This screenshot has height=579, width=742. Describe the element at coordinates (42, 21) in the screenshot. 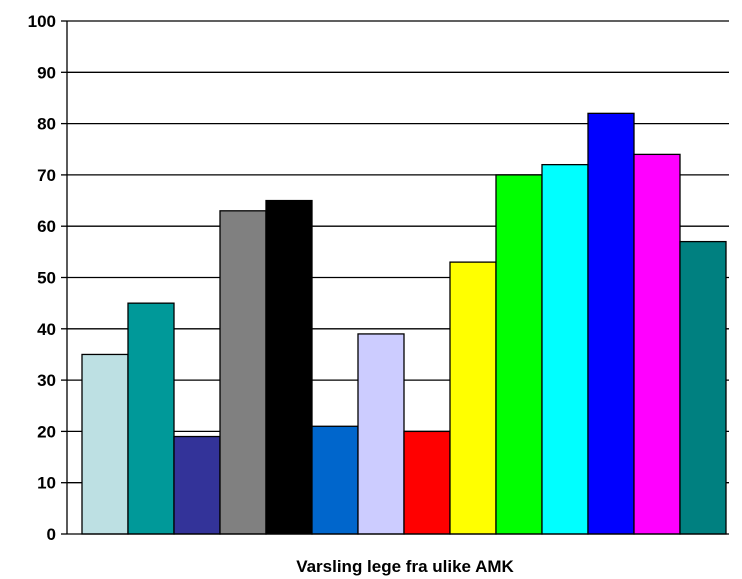

I see `y-tick-label: 100` at that location.